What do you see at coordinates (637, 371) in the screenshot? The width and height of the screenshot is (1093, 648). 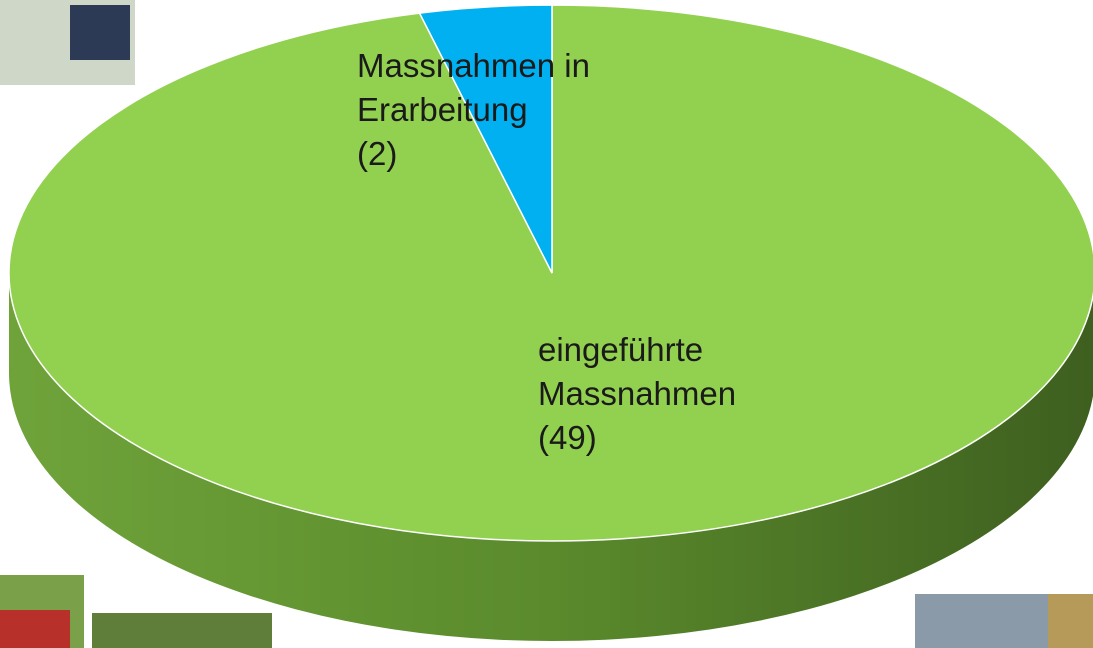 I see `label-category: eingeführte Massnahmen` at bounding box center [637, 371].